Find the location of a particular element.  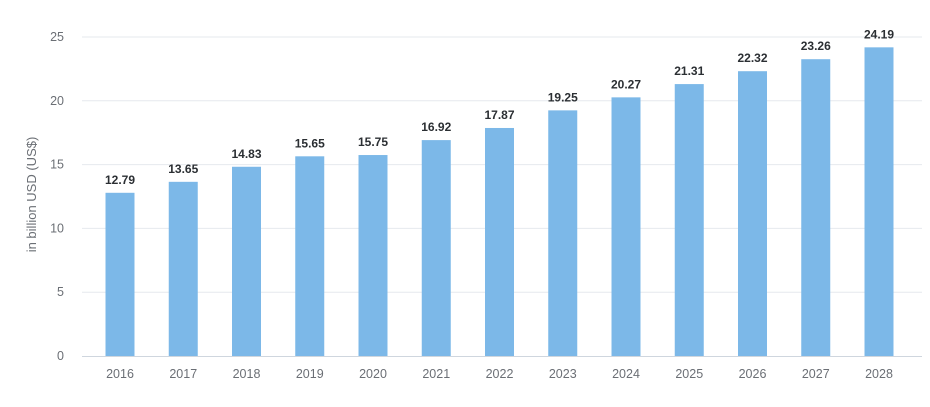

x-tick-label: 2019 is located at coordinates (310, 374).